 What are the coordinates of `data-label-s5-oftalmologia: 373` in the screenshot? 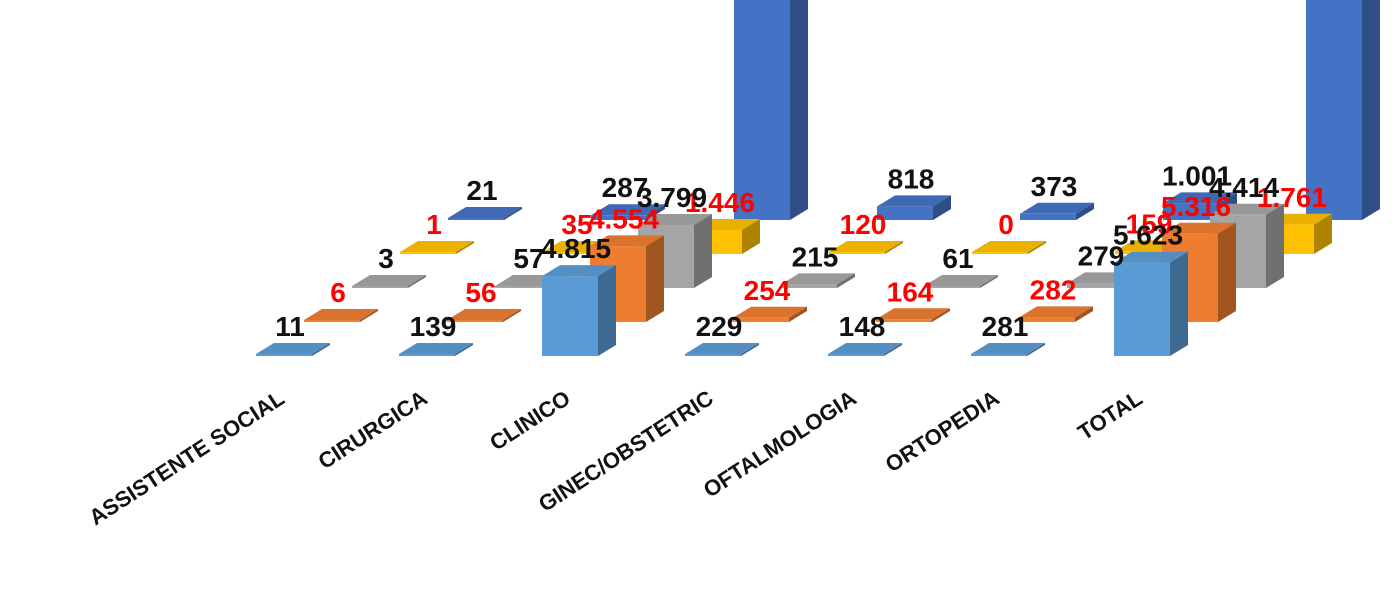 It's located at (1054, 186).